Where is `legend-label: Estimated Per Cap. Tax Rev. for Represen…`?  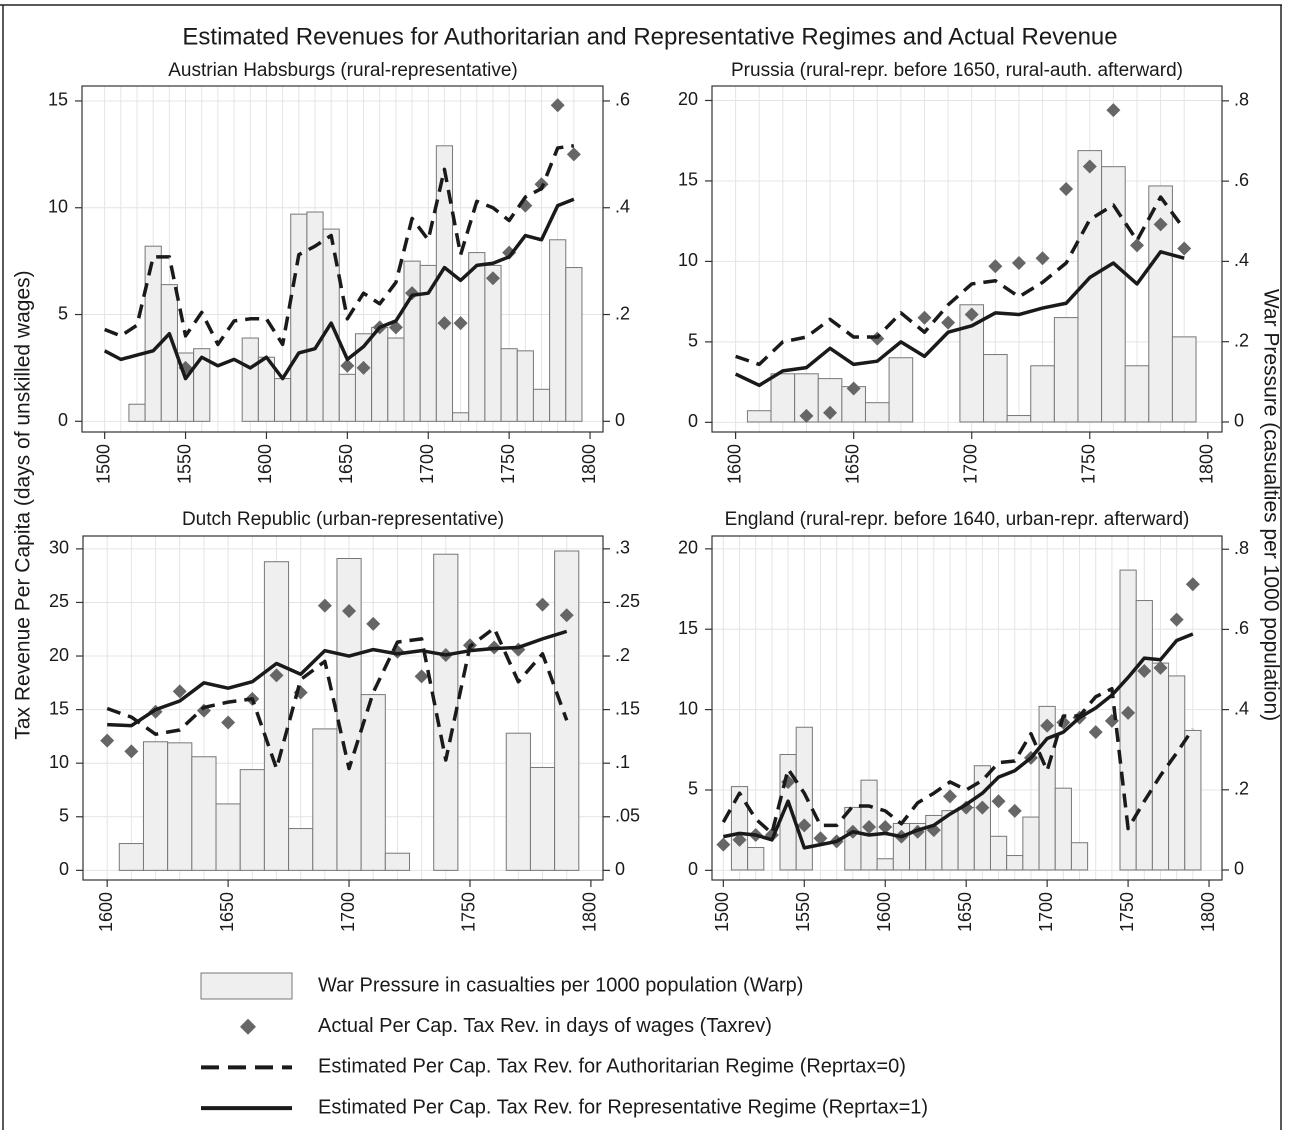
legend-label: Estimated Per Cap. Tax Rev. for Represen… is located at coordinates (623, 1107).